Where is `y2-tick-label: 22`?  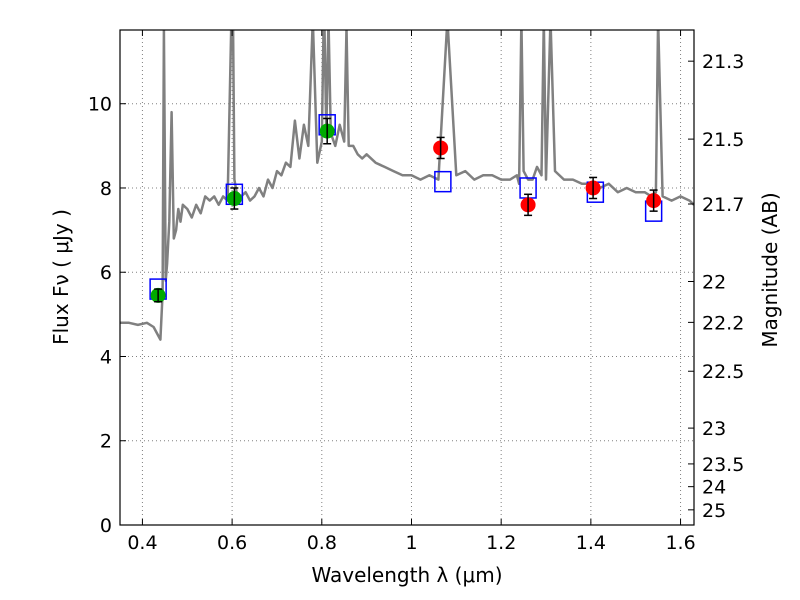 y2-tick-label: 22 is located at coordinates (714, 283).